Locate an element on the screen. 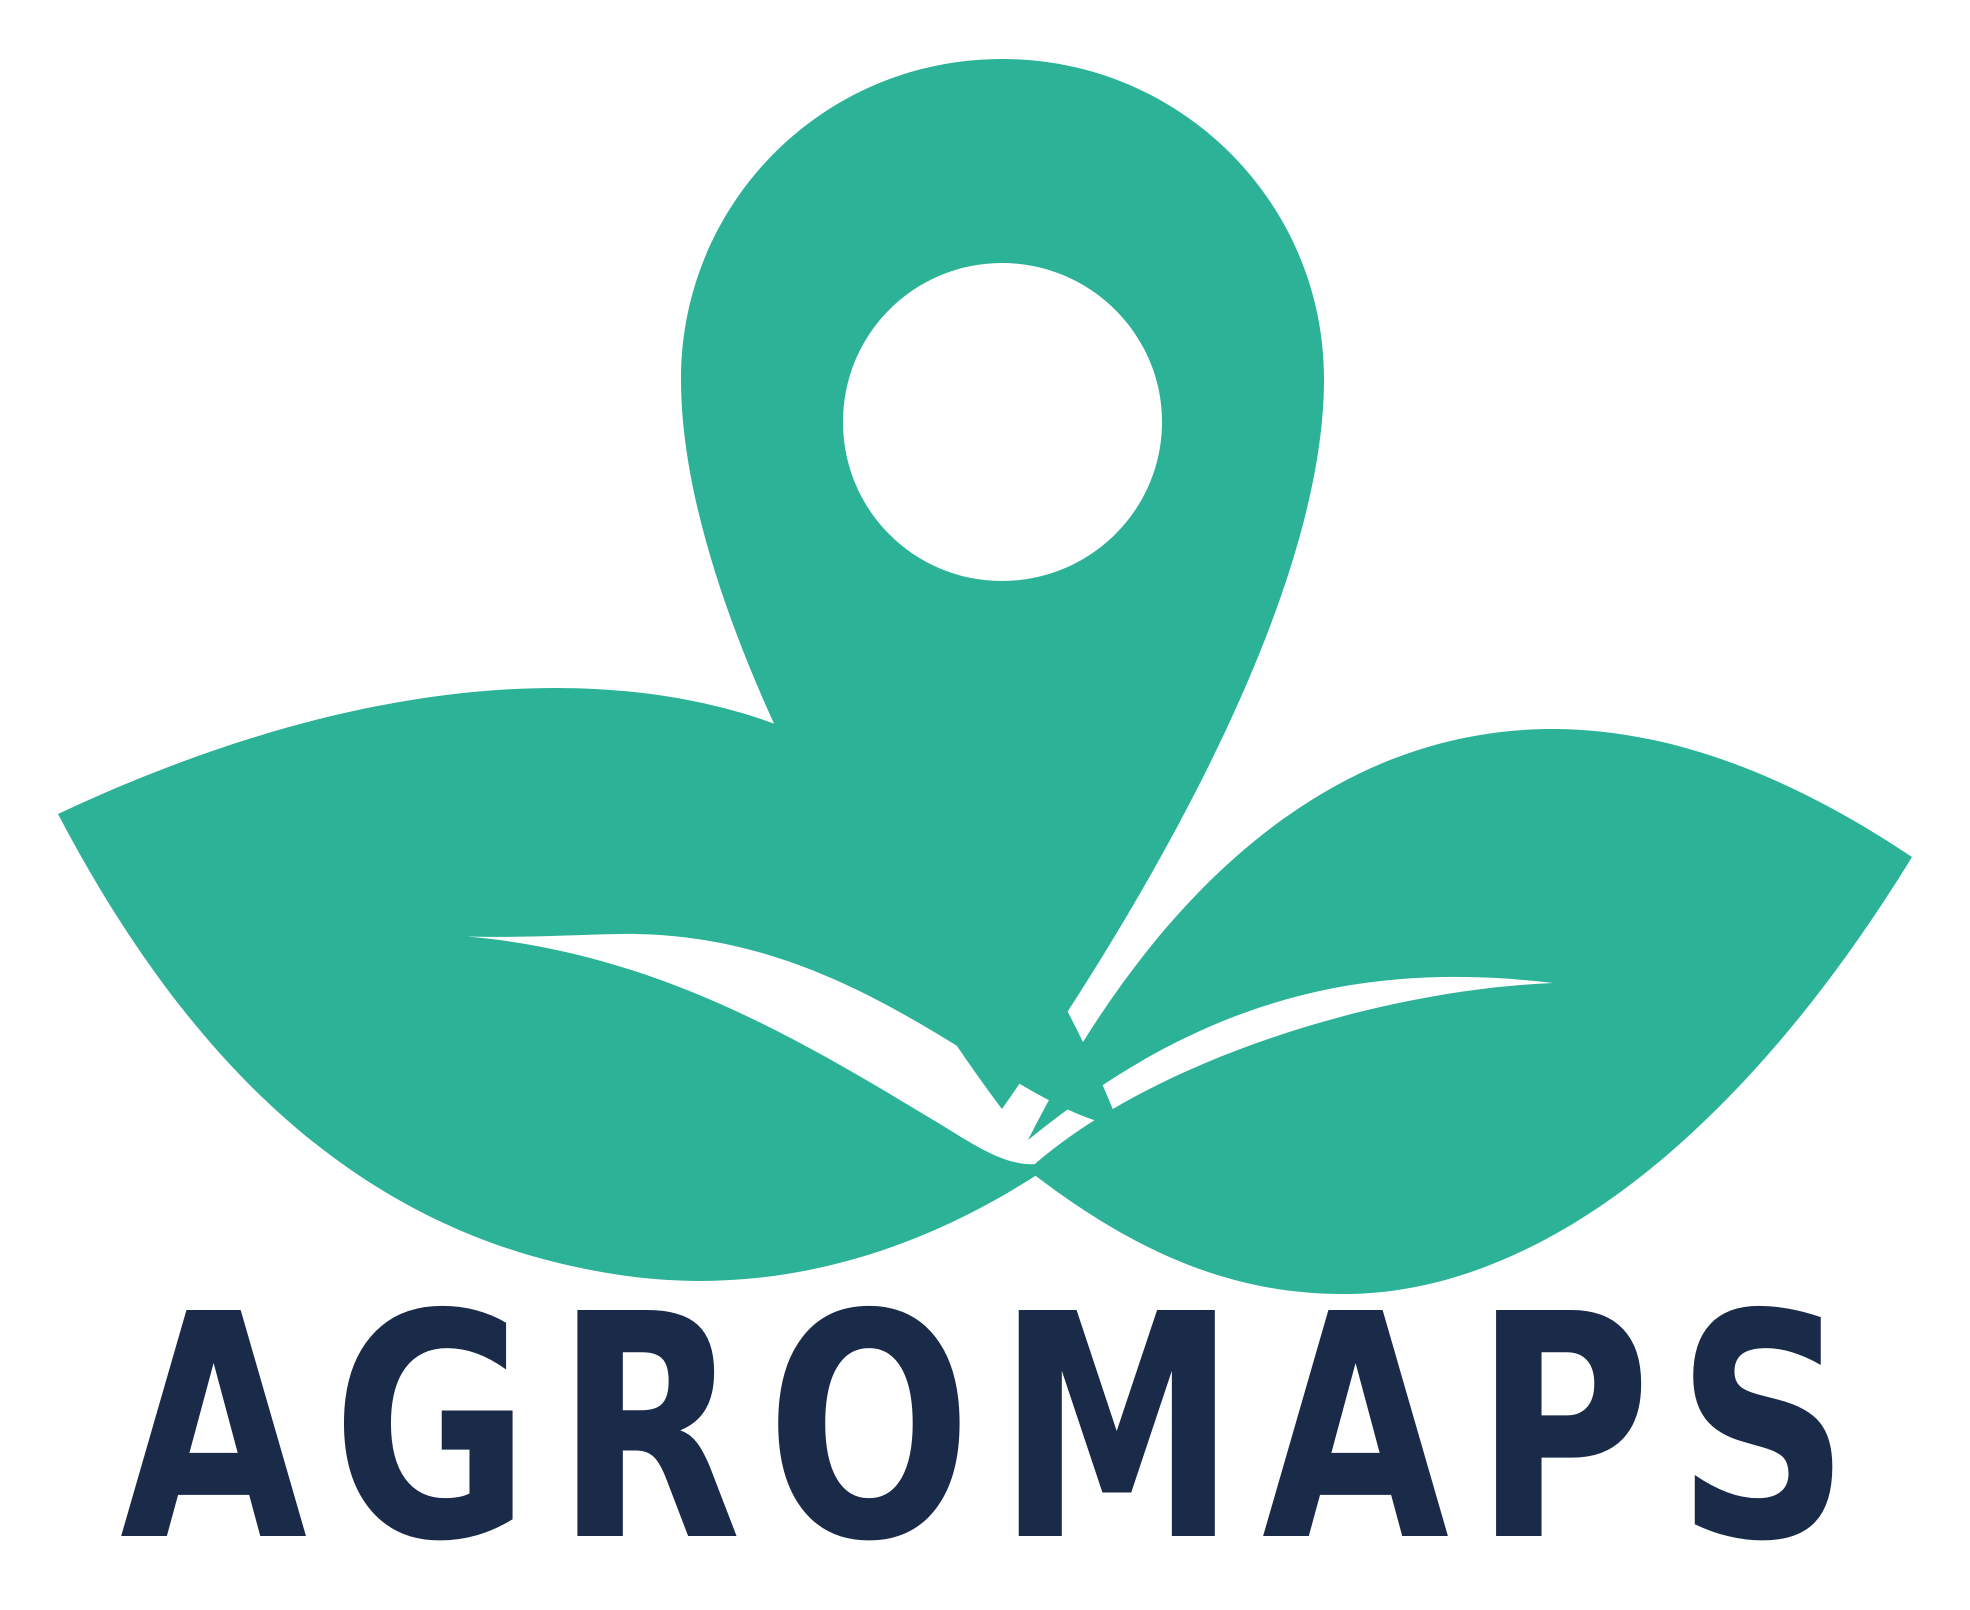 The height and width of the screenshot is (1610, 1970). wordmark-letter: G is located at coordinates (431, 1429).